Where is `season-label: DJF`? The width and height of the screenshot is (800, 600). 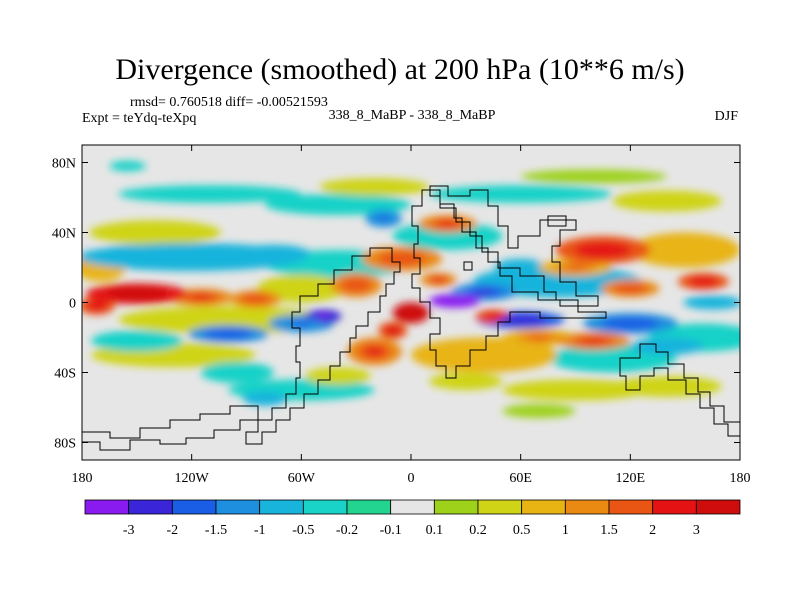
season-label: DJF is located at coordinates (726, 116).